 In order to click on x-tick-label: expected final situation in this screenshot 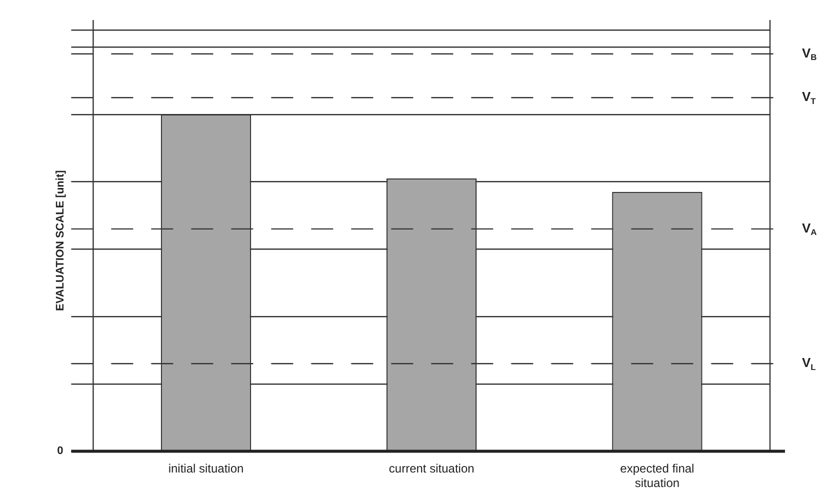, I will do `click(657, 476)`.